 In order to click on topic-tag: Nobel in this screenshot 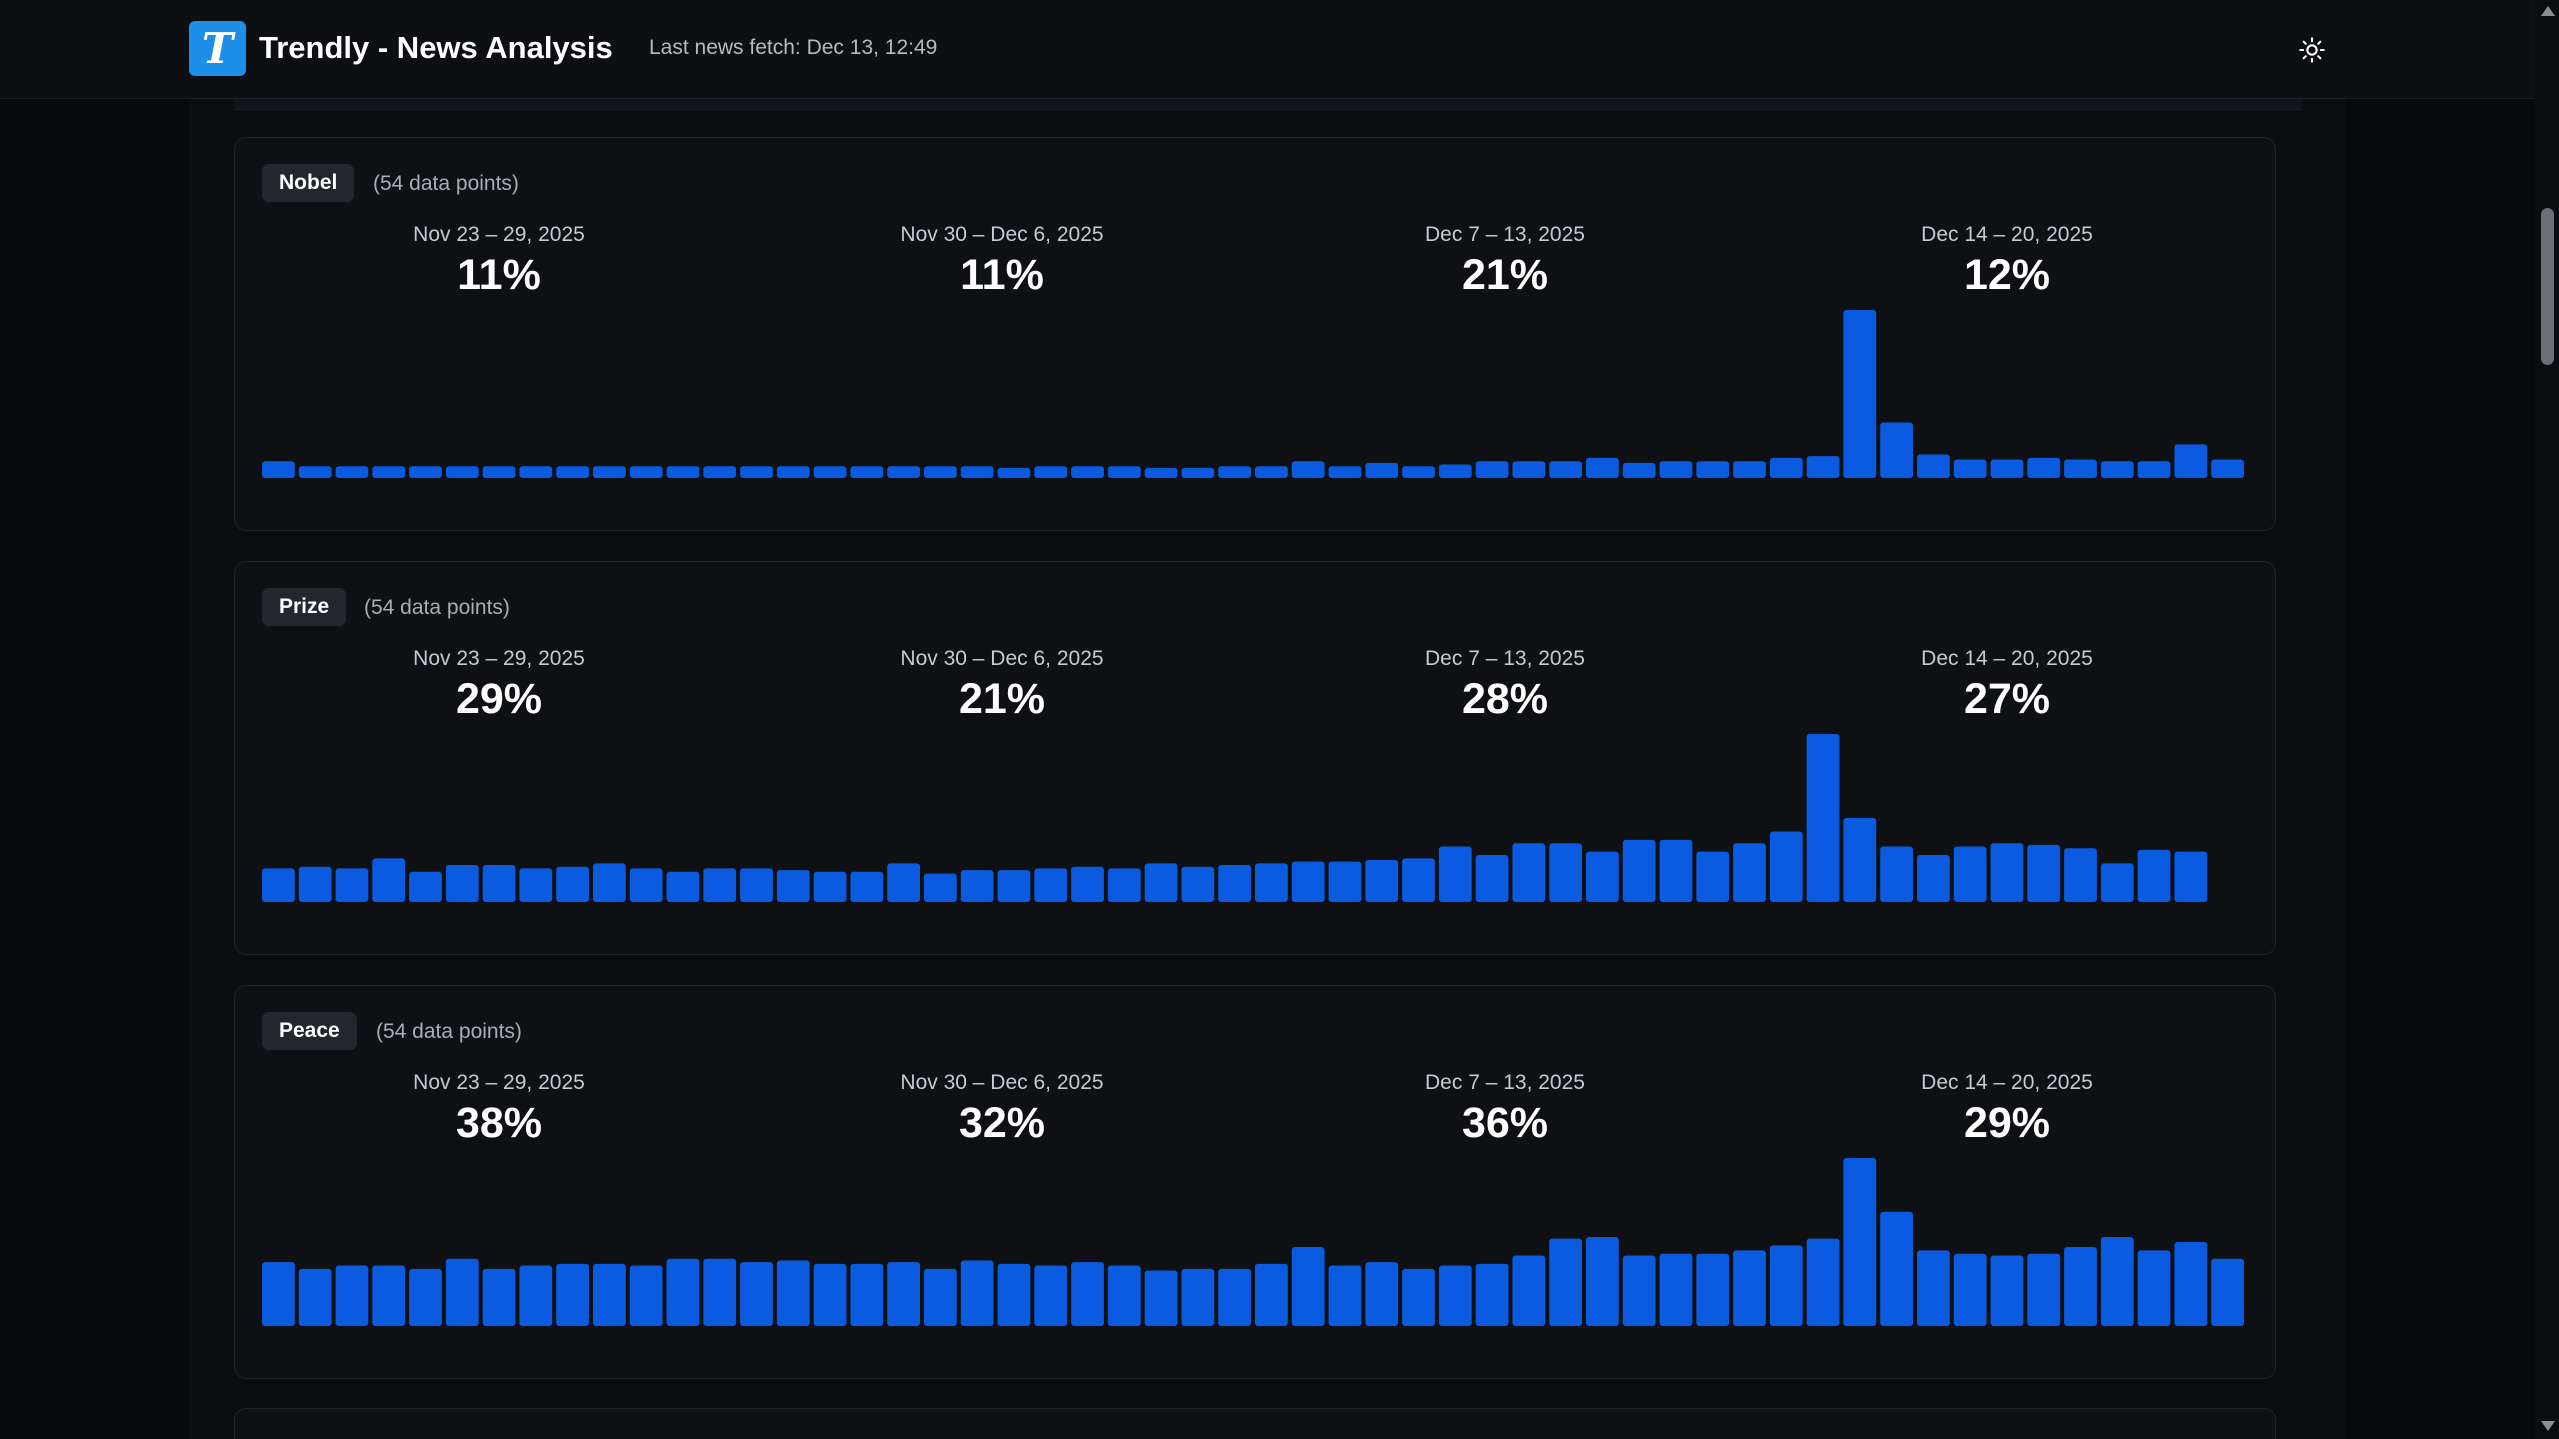, I will do `click(308, 183)`.